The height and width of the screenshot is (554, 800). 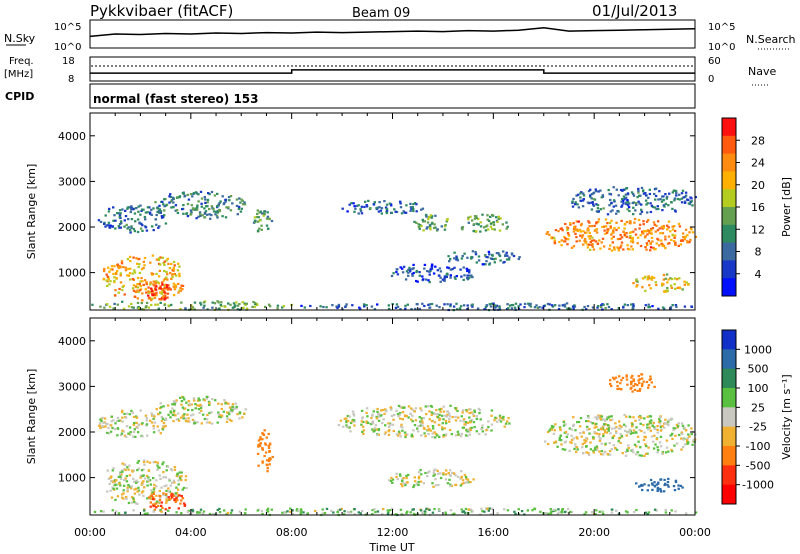 What do you see at coordinates (758, 163) in the screenshot?
I see `colorbar-tick-label: 24` at bounding box center [758, 163].